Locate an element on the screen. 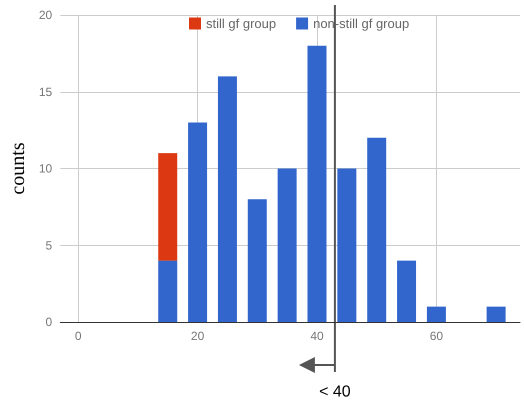 Image resolution: width=524 pixels, height=406 pixels. y-axis-title: counts is located at coordinates (18, 168).